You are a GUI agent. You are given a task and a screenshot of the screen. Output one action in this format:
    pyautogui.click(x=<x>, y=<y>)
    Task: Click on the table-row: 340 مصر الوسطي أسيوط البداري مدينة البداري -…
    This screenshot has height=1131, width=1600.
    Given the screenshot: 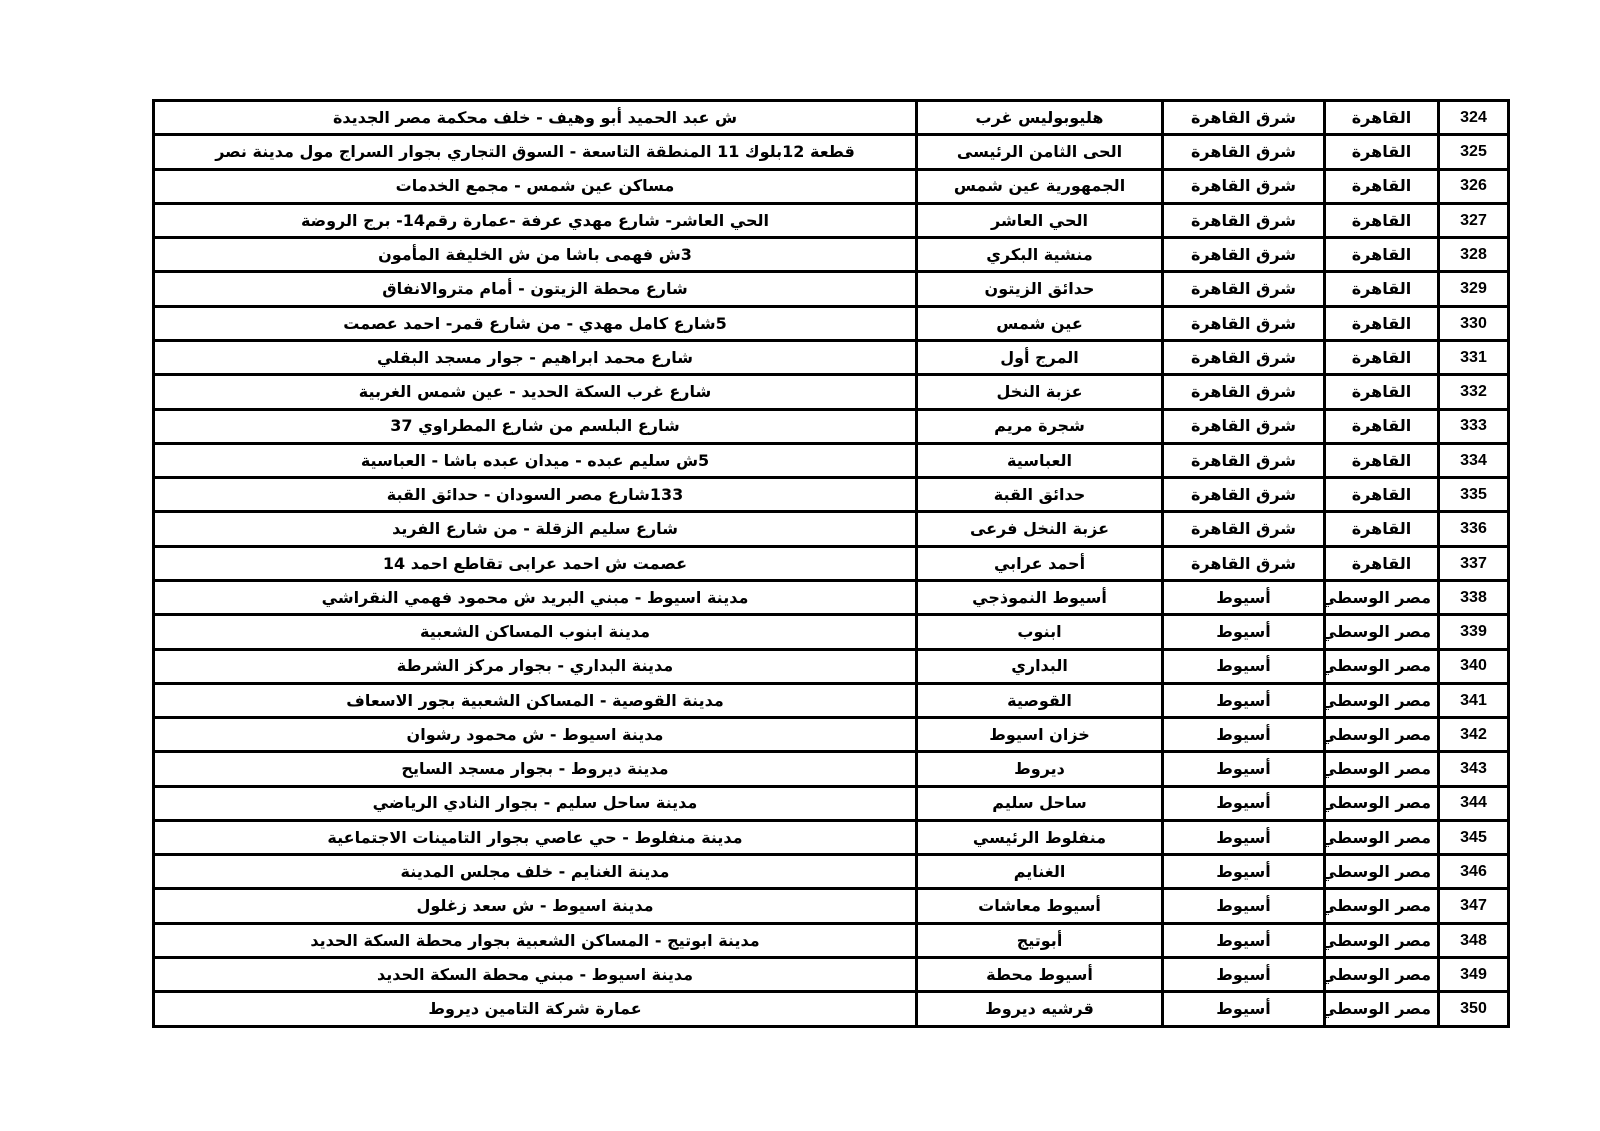 What is the action you would take?
    pyautogui.click(x=831, y=666)
    